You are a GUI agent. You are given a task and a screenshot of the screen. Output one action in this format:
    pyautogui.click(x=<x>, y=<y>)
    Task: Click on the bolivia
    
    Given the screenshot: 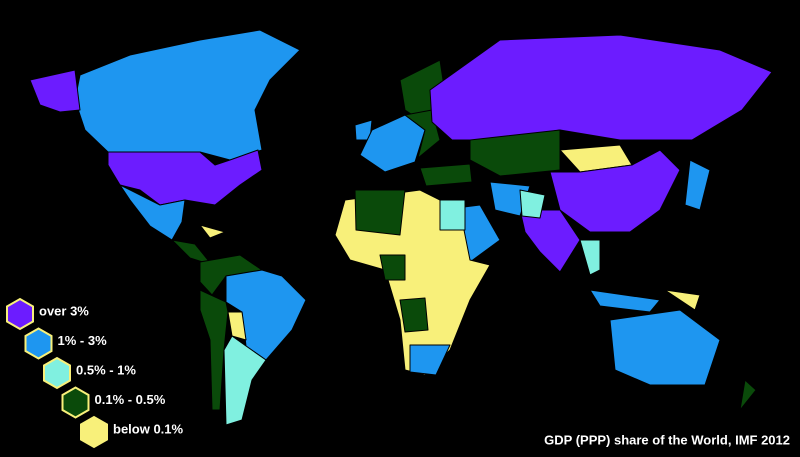 What is the action you would take?
    pyautogui.click(x=237, y=326)
    